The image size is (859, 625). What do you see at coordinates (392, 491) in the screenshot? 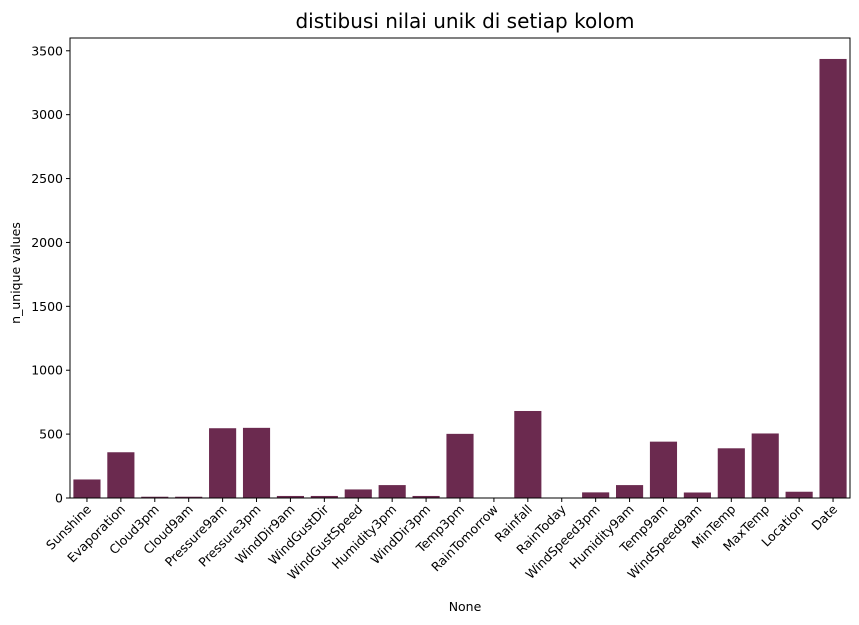
I see `bar-Humidity3pm` at bounding box center [392, 491].